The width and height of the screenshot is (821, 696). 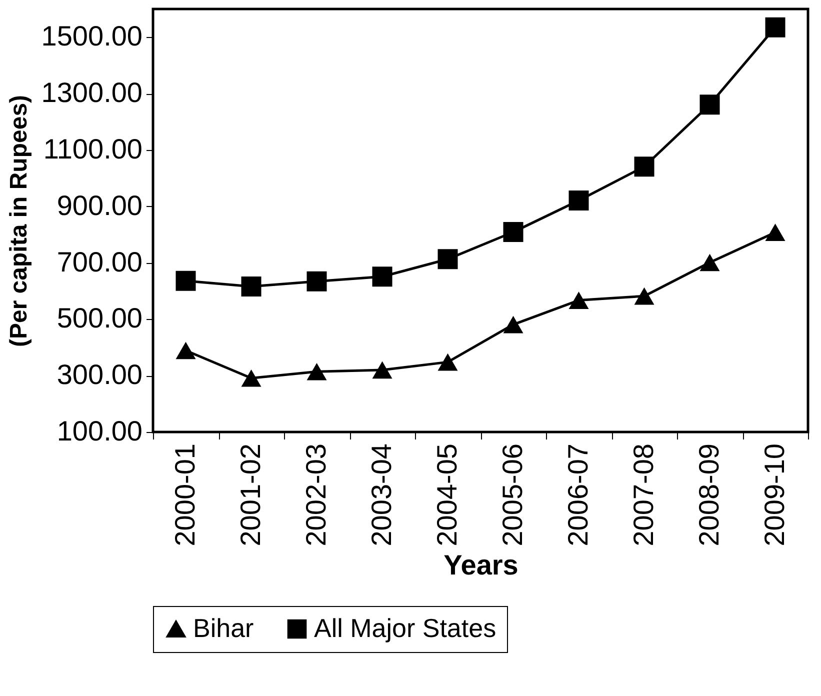 I want to click on x-tick-label: 2007-08, so click(x=643, y=495).